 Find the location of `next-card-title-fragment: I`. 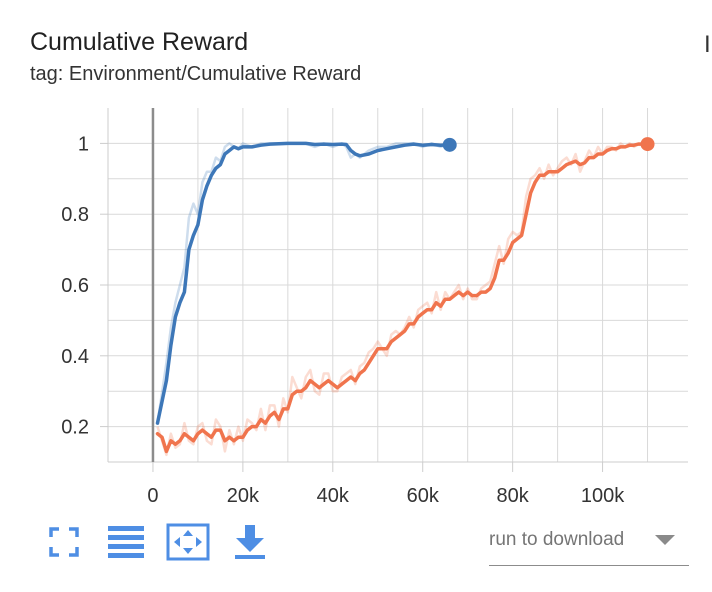

next-card-title-fragment: I is located at coordinates (707, 44).